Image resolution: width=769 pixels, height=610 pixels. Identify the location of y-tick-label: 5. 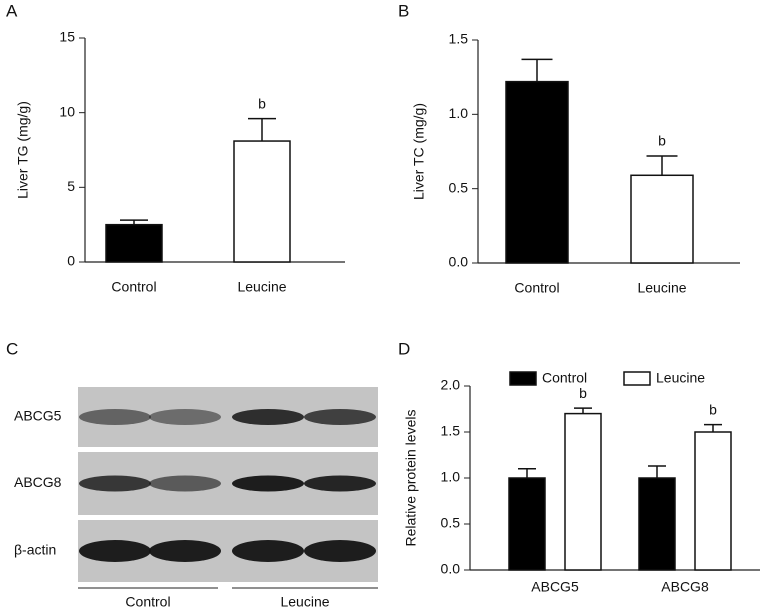
(71, 186).